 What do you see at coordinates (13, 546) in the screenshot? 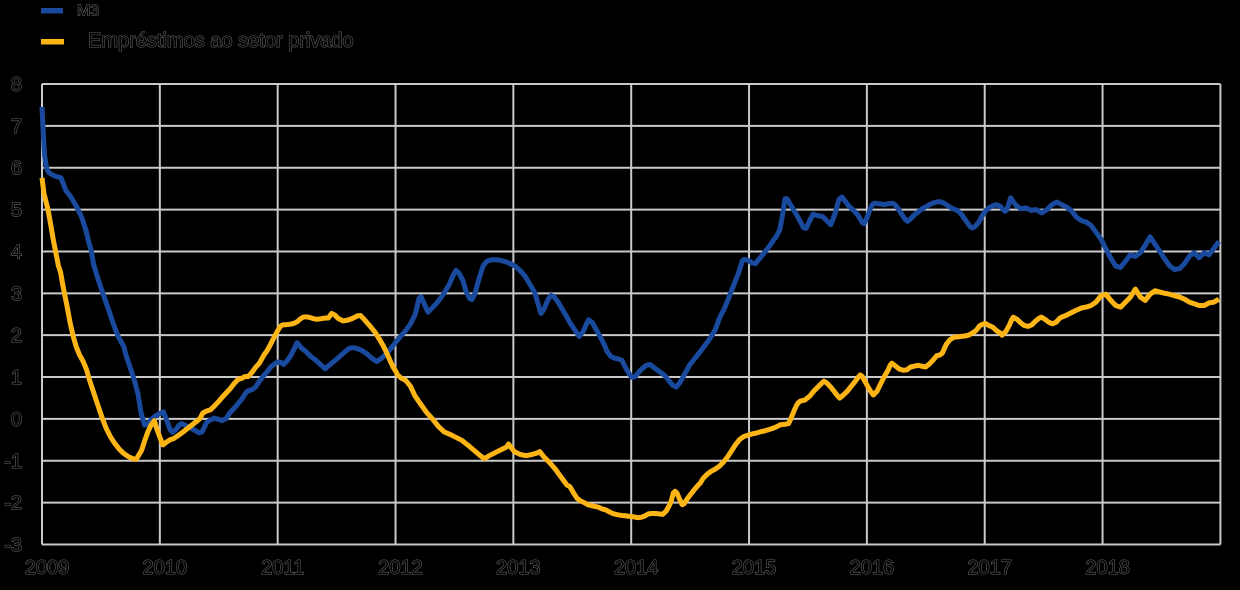
I see `svg-text: -3` at bounding box center [13, 546].